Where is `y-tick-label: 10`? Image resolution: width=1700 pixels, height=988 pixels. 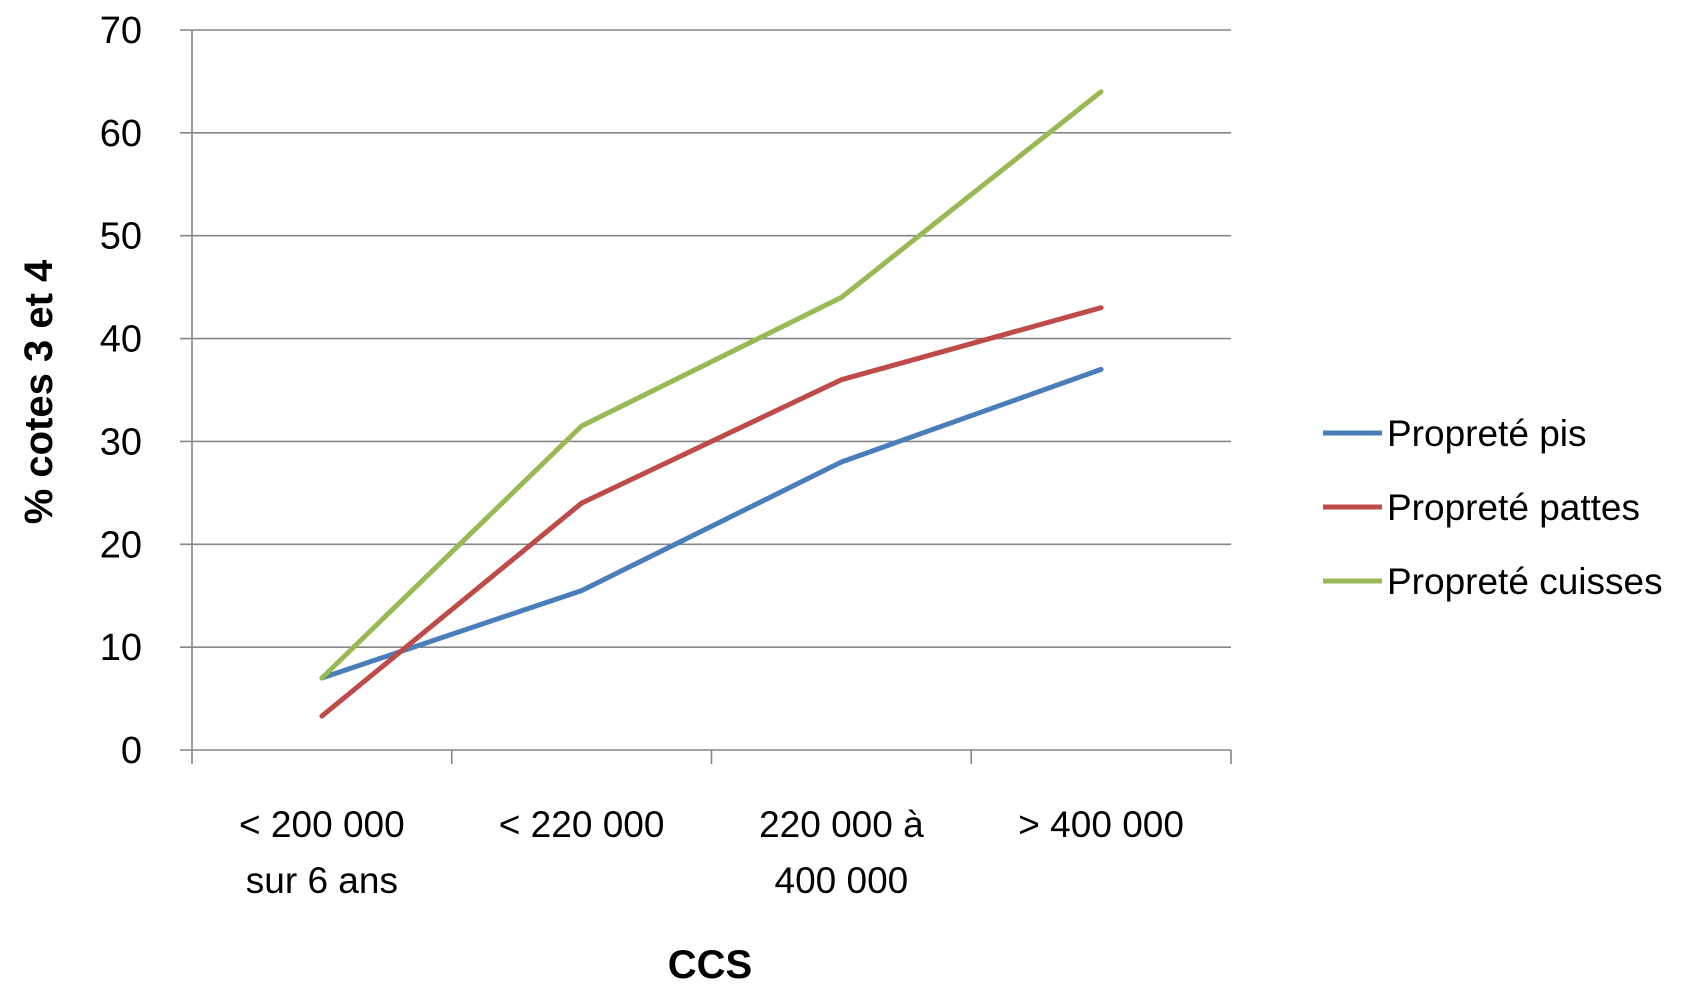
y-tick-label: 10 is located at coordinates (121, 648).